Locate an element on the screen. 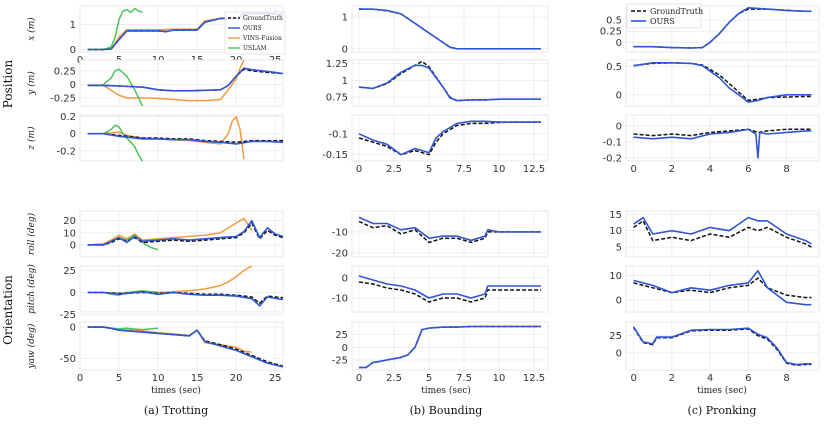 Image resolution: width=831 pixels, height=424 pixels. subplot-pronk-yaw: 0 2 4 6 8 0 25 is located at coordinates (714, 352).